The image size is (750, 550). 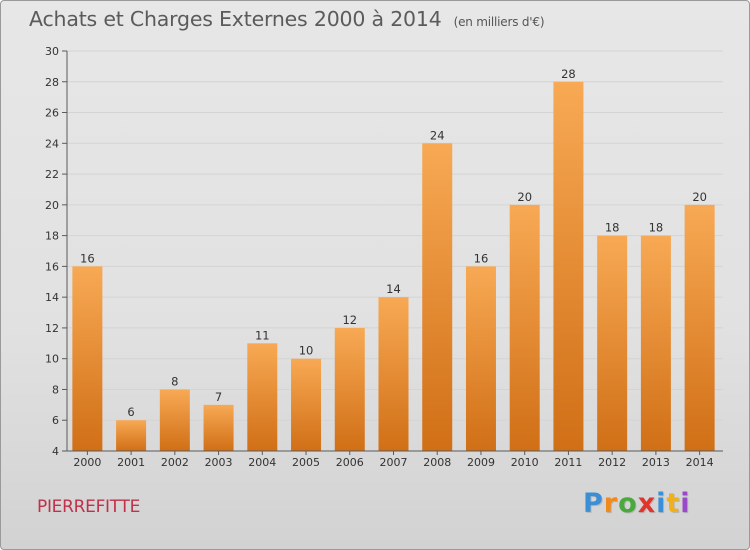 What do you see at coordinates (499, 22) in the screenshot?
I see `chart-subtitle: (en milliers d'€)` at bounding box center [499, 22].